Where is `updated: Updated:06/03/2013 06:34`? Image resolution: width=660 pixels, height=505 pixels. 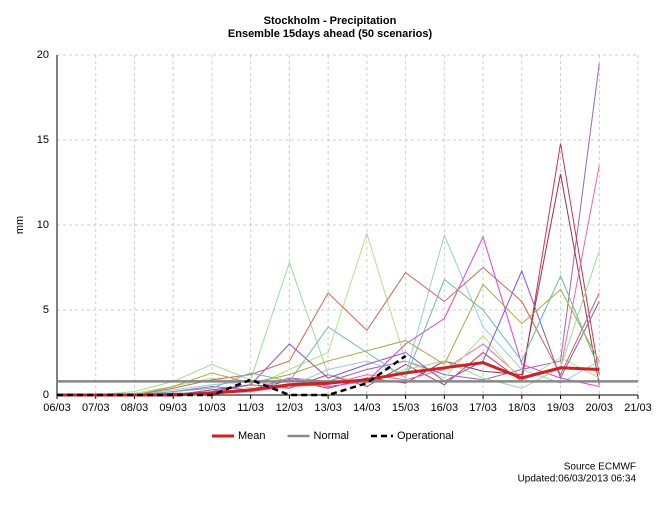
updated: Updated:06/03/2013 06:34 is located at coordinates (577, 479).